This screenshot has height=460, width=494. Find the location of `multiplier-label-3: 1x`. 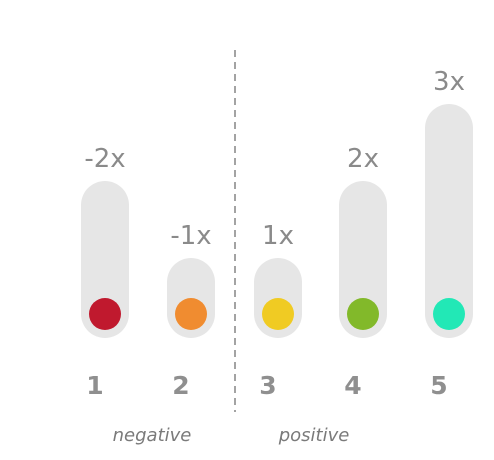

multiplier-label-3: 1x is located at coordinates (278, 236).